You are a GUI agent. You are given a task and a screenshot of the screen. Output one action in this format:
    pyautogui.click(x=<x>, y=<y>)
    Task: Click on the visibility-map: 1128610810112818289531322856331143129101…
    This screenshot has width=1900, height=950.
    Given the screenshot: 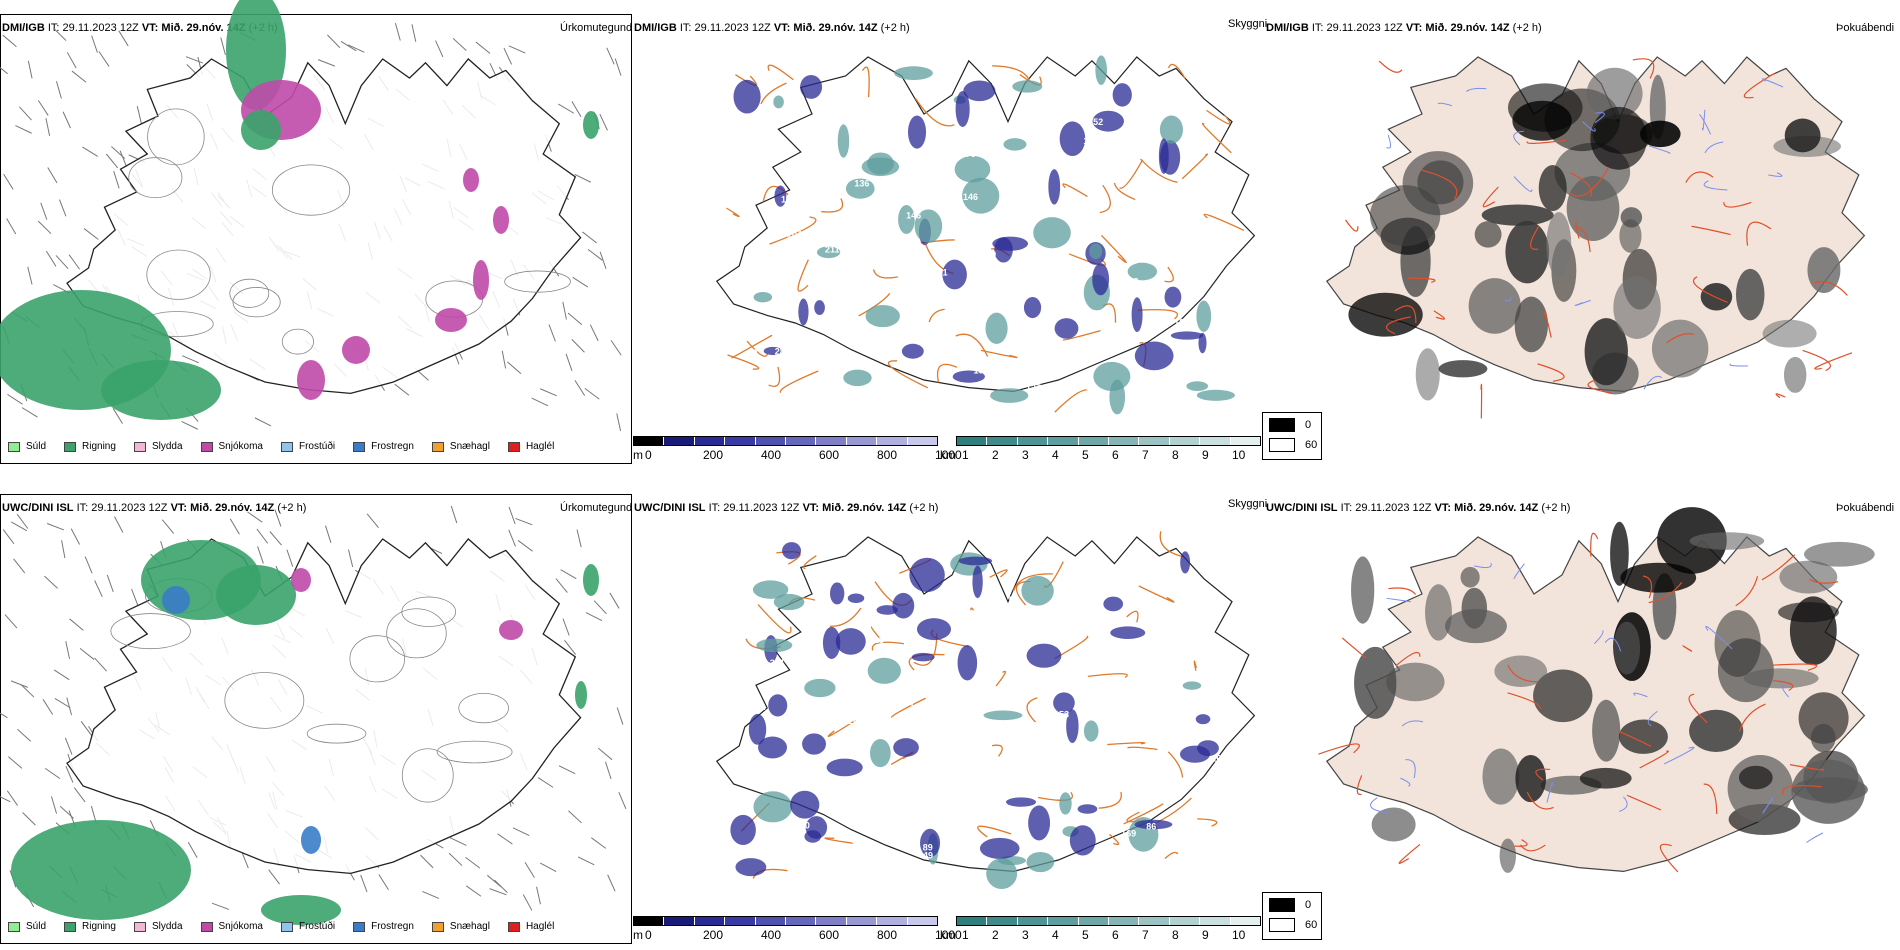 What is the action you would take?
    pyautogui.click(x=985, y=710)
    